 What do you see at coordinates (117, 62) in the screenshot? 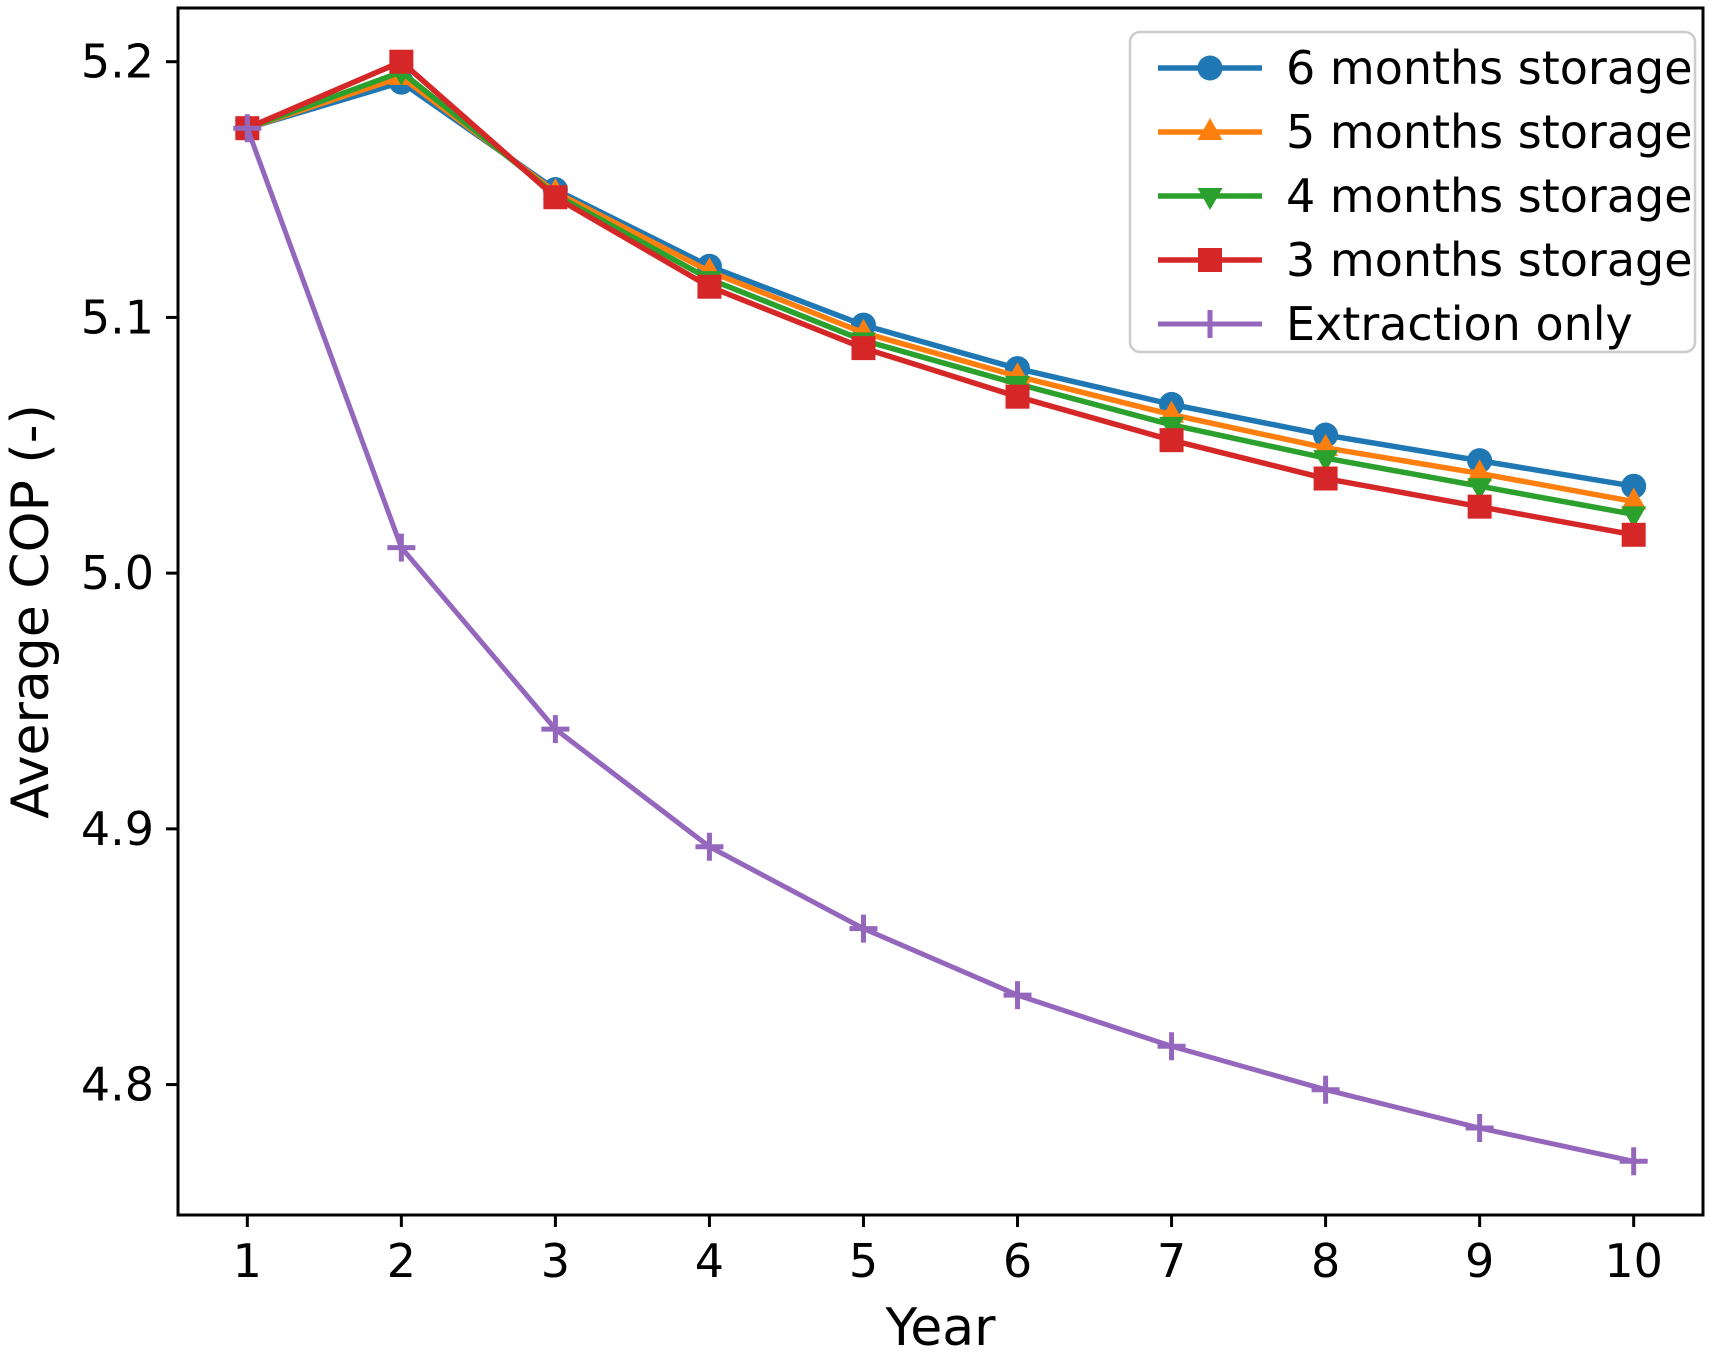
I see `y-tick-label: 5.2` at bounding box center [117, 62].